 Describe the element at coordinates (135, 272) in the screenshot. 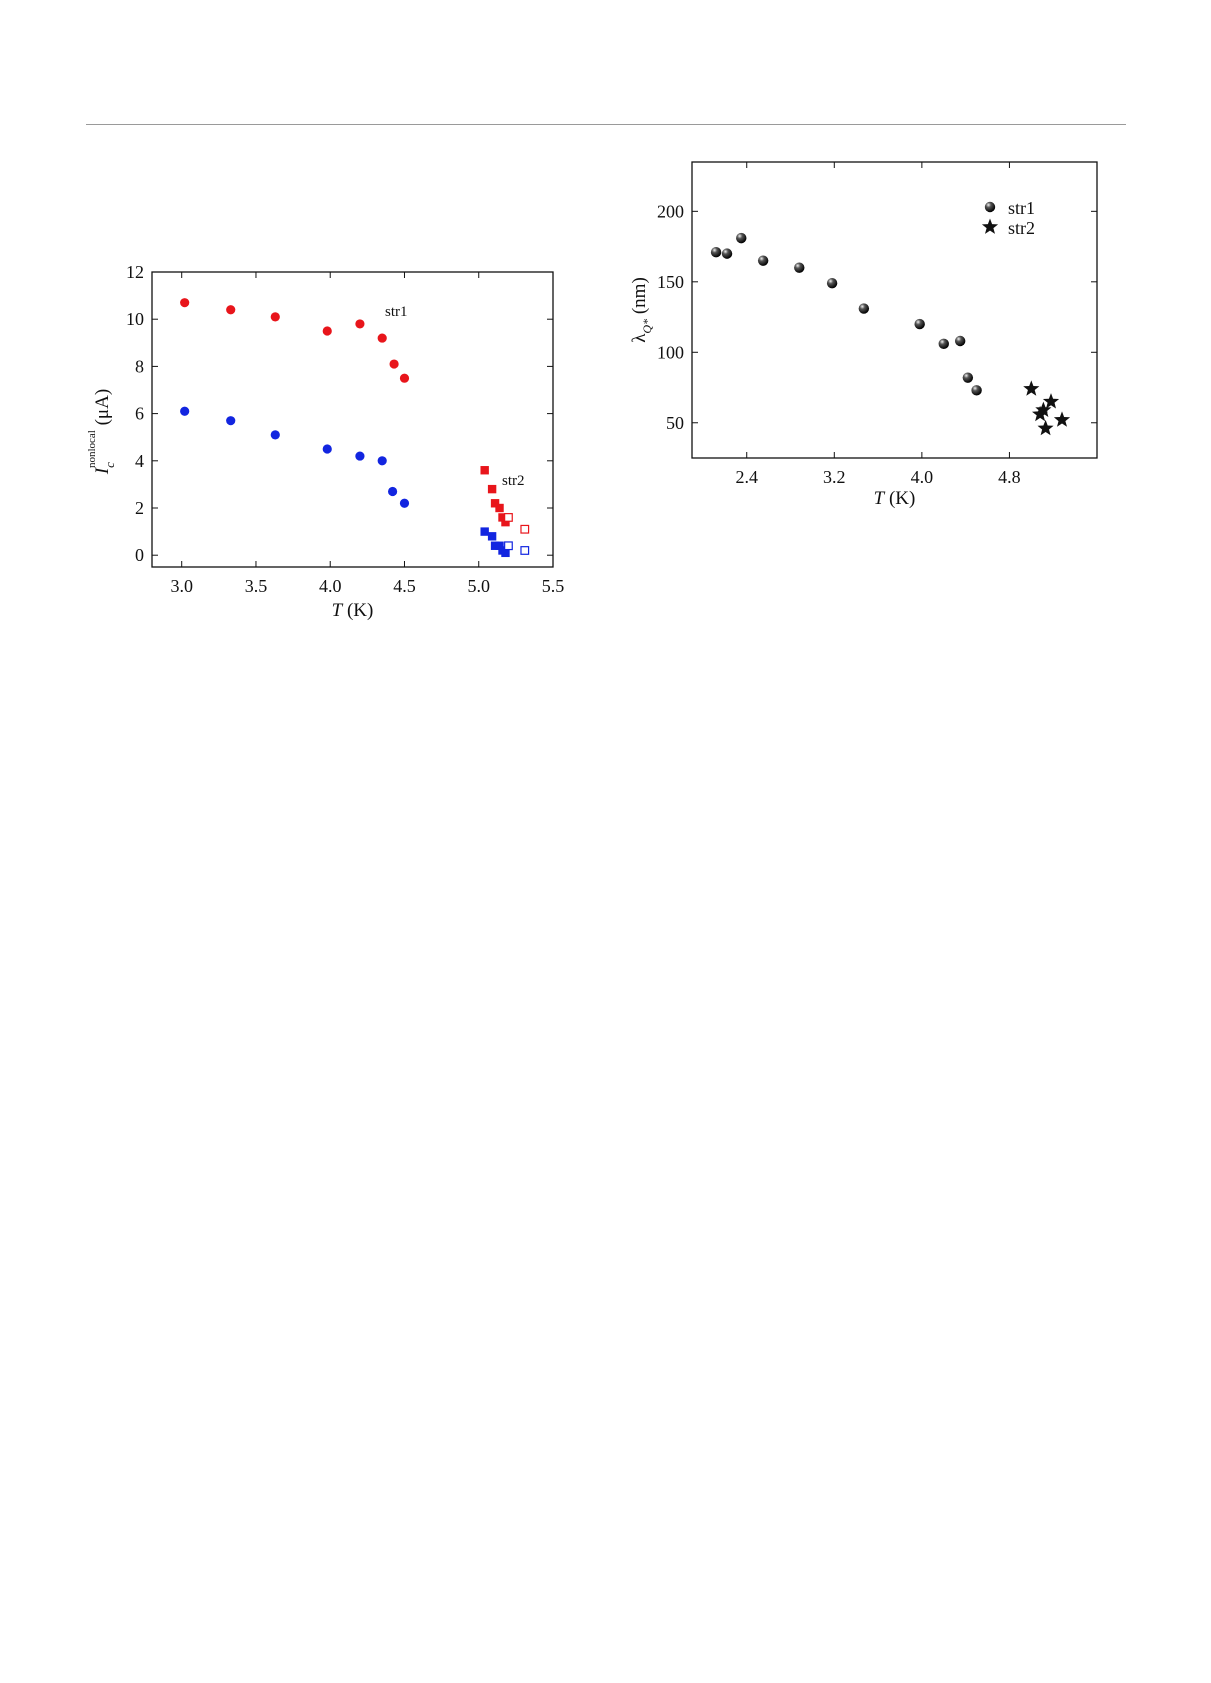

I see `y-tick-label: 12` at that location.